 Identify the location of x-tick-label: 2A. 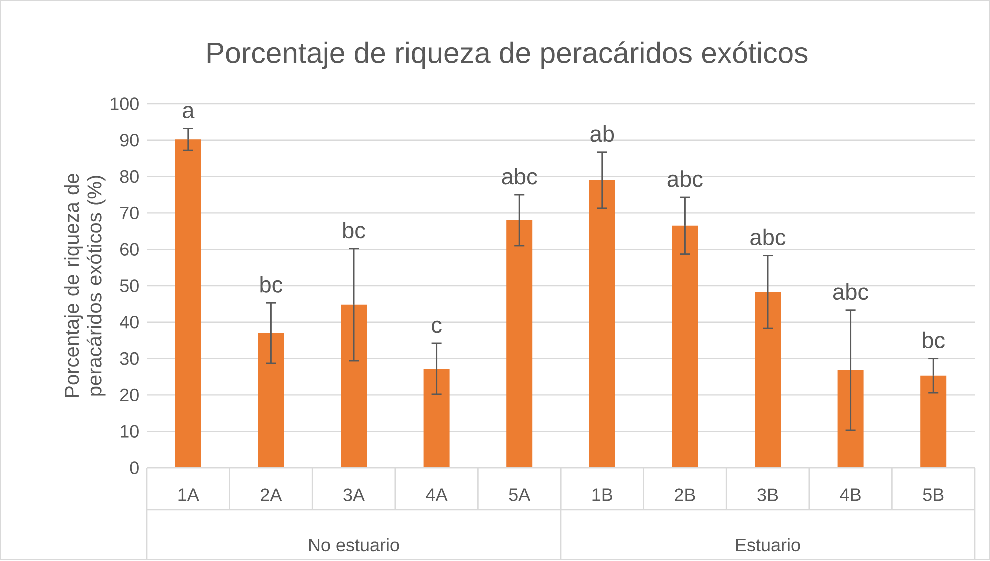
(271, 495).